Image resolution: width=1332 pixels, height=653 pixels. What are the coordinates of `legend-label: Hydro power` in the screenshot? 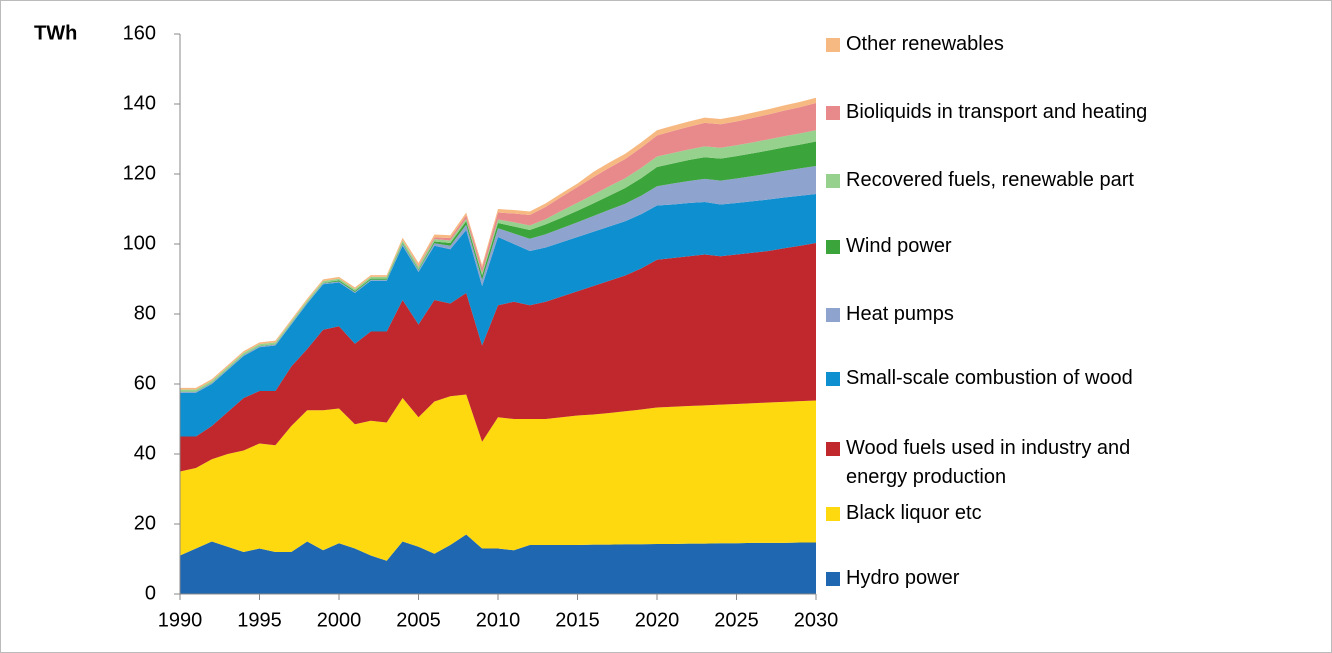 It's located at (903, 578).